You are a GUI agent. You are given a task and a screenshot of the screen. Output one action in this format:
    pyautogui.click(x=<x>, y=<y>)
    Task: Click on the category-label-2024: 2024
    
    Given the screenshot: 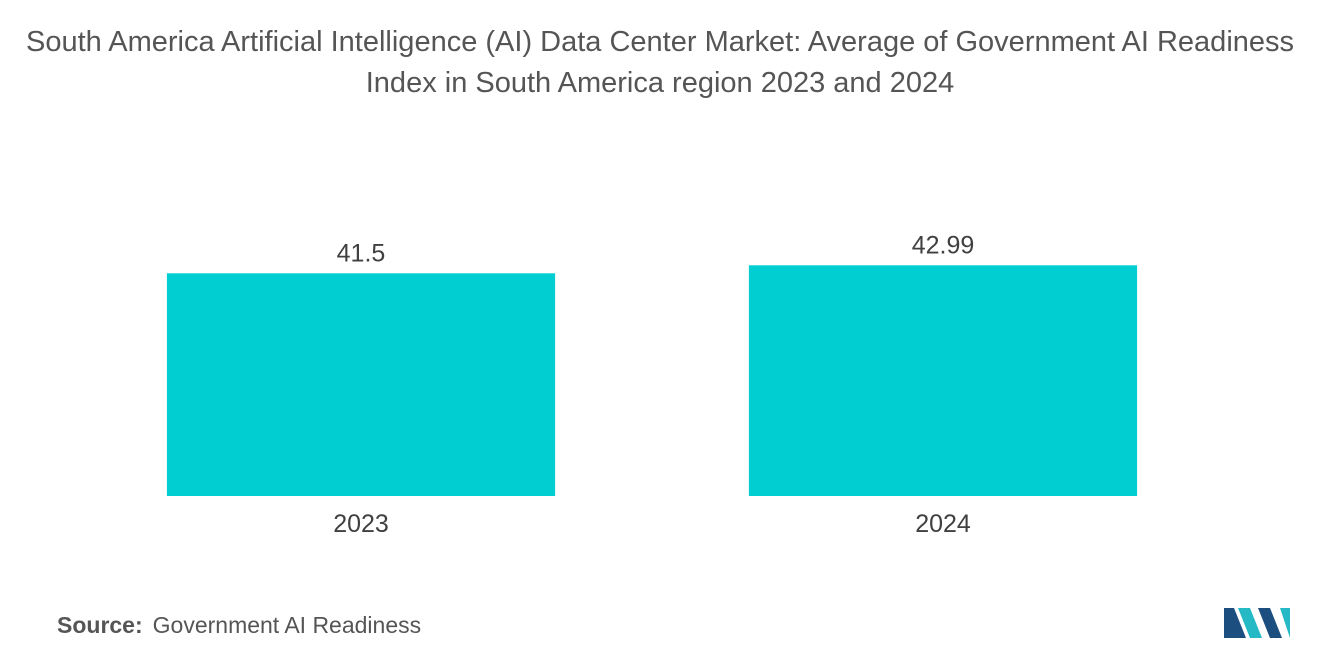 What is the action you would take?
    pyautogui.click(x=943, y=524)
    